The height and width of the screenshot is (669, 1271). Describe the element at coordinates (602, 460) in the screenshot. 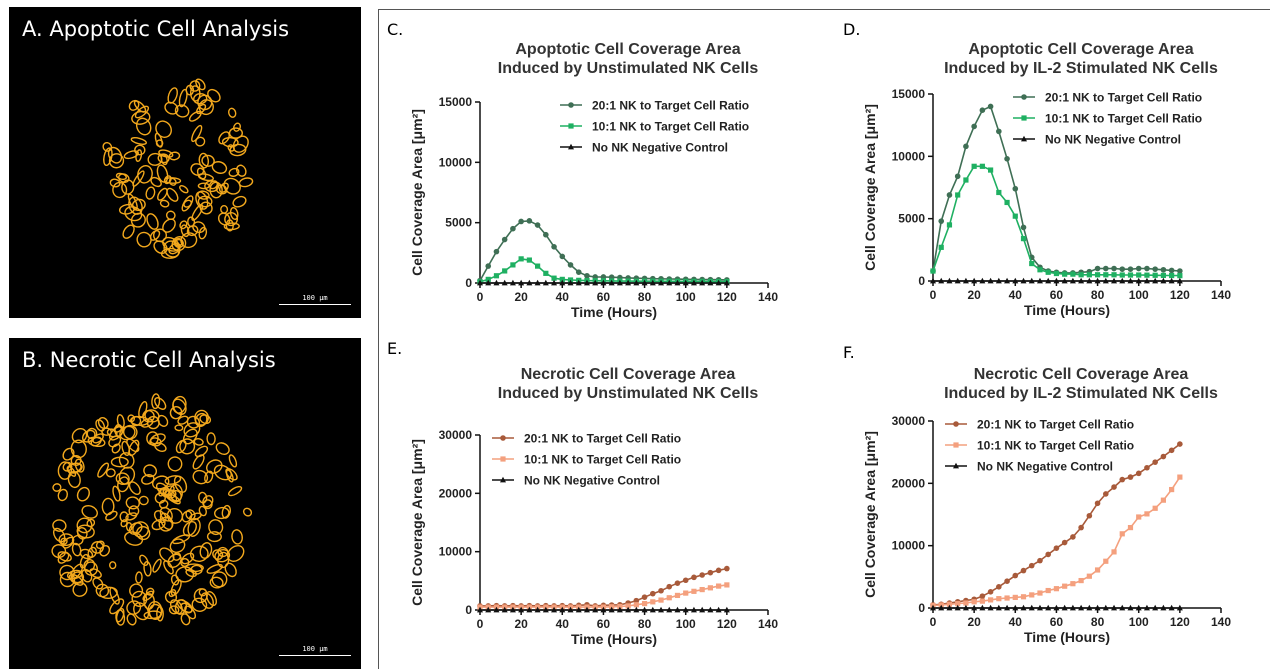

I see `legend-label: 10:1 NK to Target Cell Ratio` at that location.